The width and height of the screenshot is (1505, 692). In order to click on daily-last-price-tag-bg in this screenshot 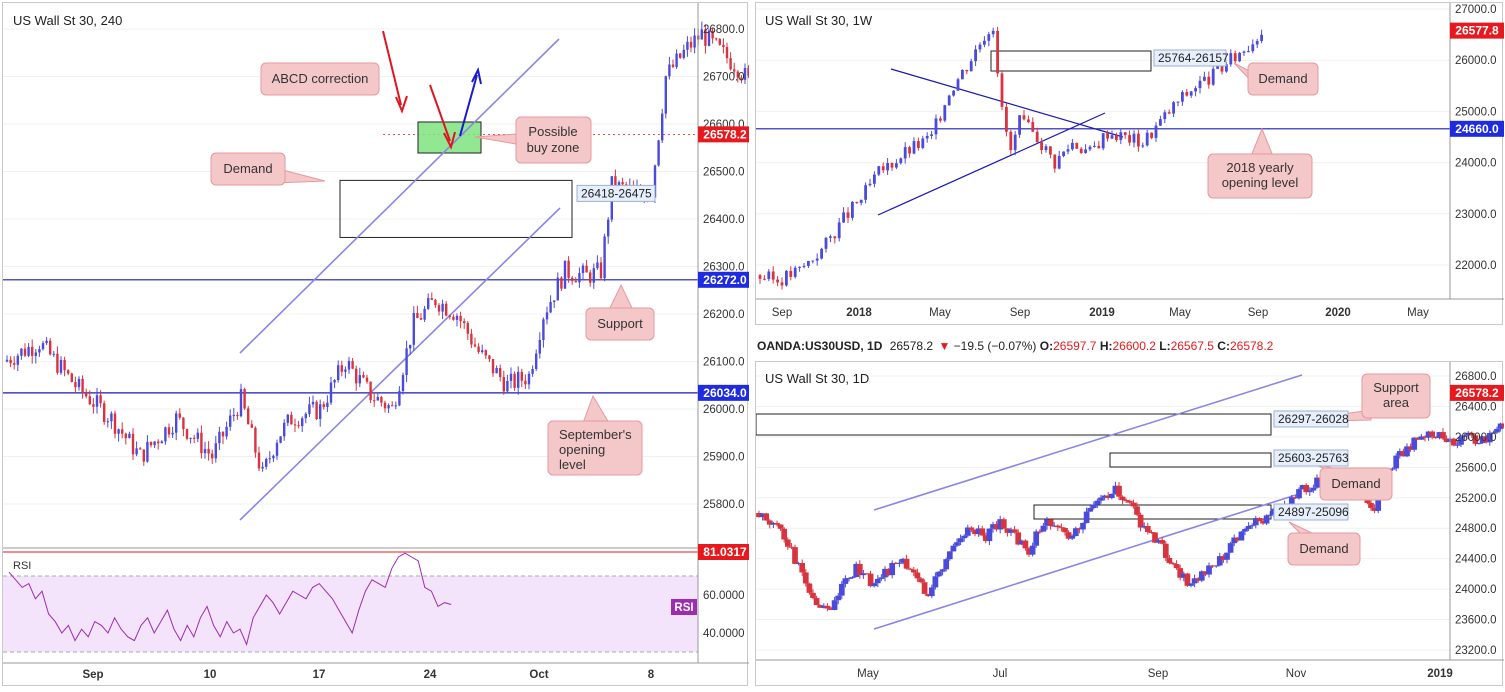, I will do `click(1477, 392)`.